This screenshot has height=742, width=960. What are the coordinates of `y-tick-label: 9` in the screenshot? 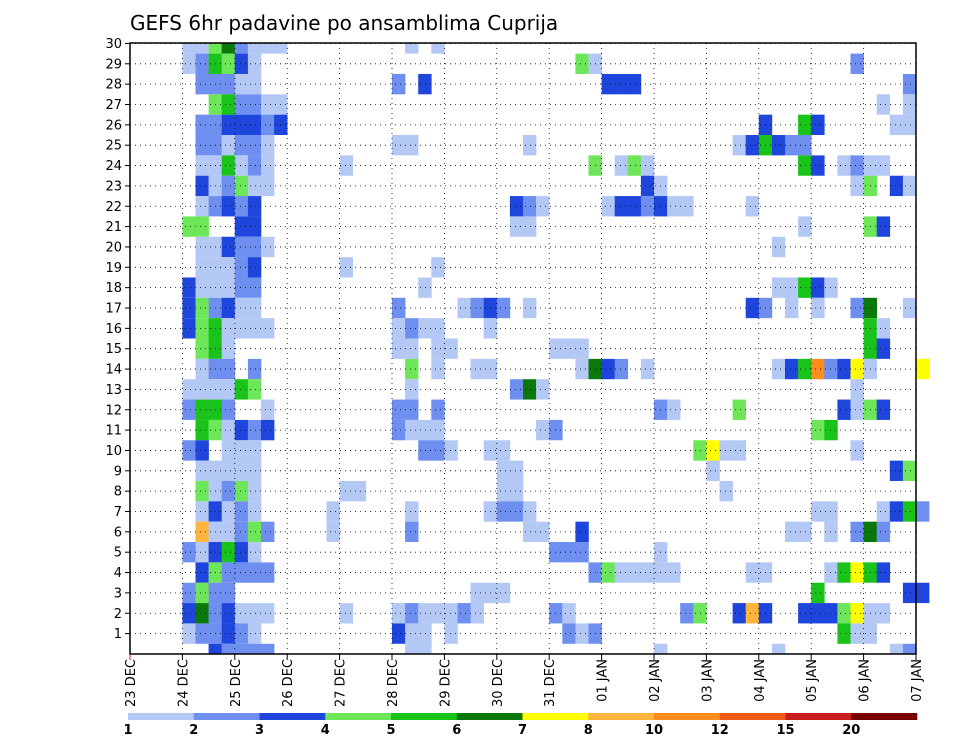 It's located at (118, 471).